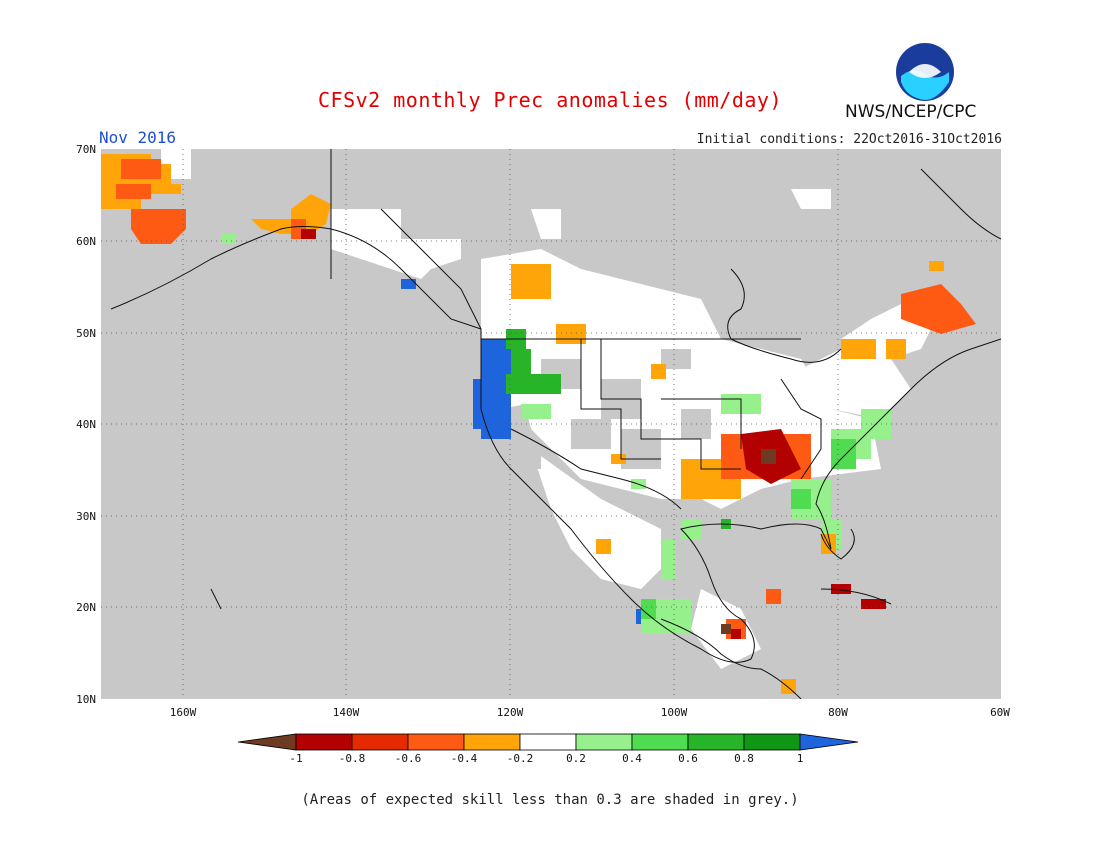  Describe the element at coordinates (849, 139) in the screenshot. I see `initial-conditions: Initial conditions: 22Oct2016-31Oct2016` at that location.